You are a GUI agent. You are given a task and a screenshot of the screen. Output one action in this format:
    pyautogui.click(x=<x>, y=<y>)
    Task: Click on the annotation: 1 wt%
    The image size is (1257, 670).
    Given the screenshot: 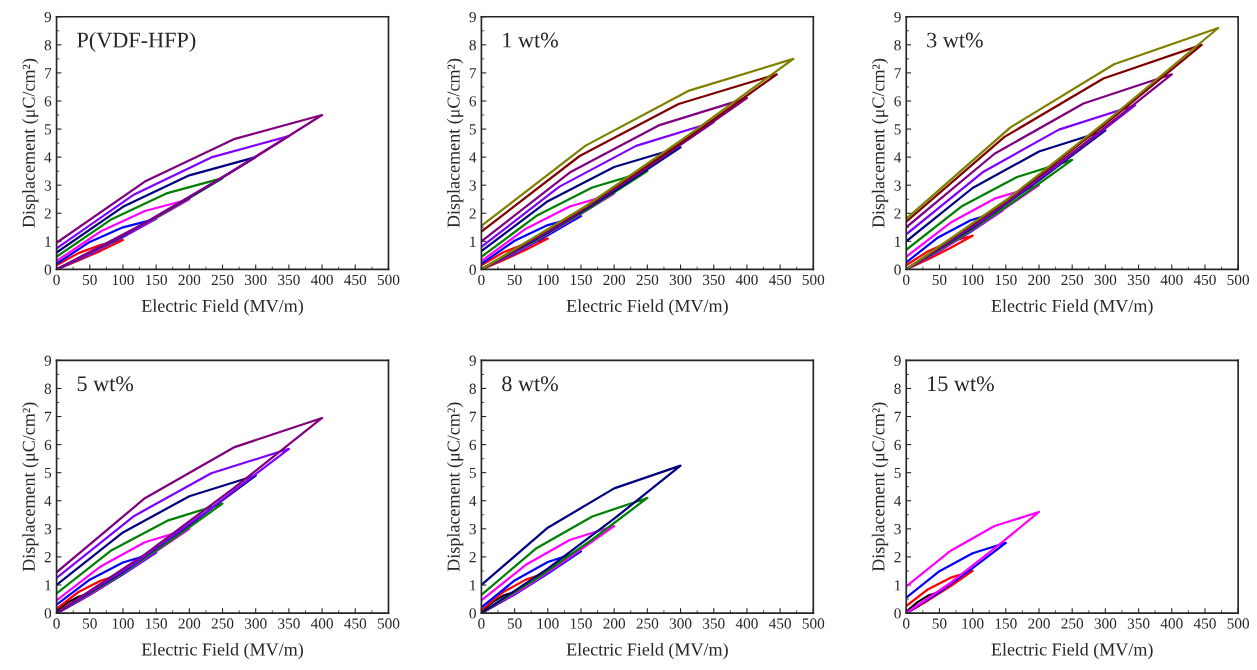 What is the action you would take?
    pyautogui.click(x=530, y=40)
    